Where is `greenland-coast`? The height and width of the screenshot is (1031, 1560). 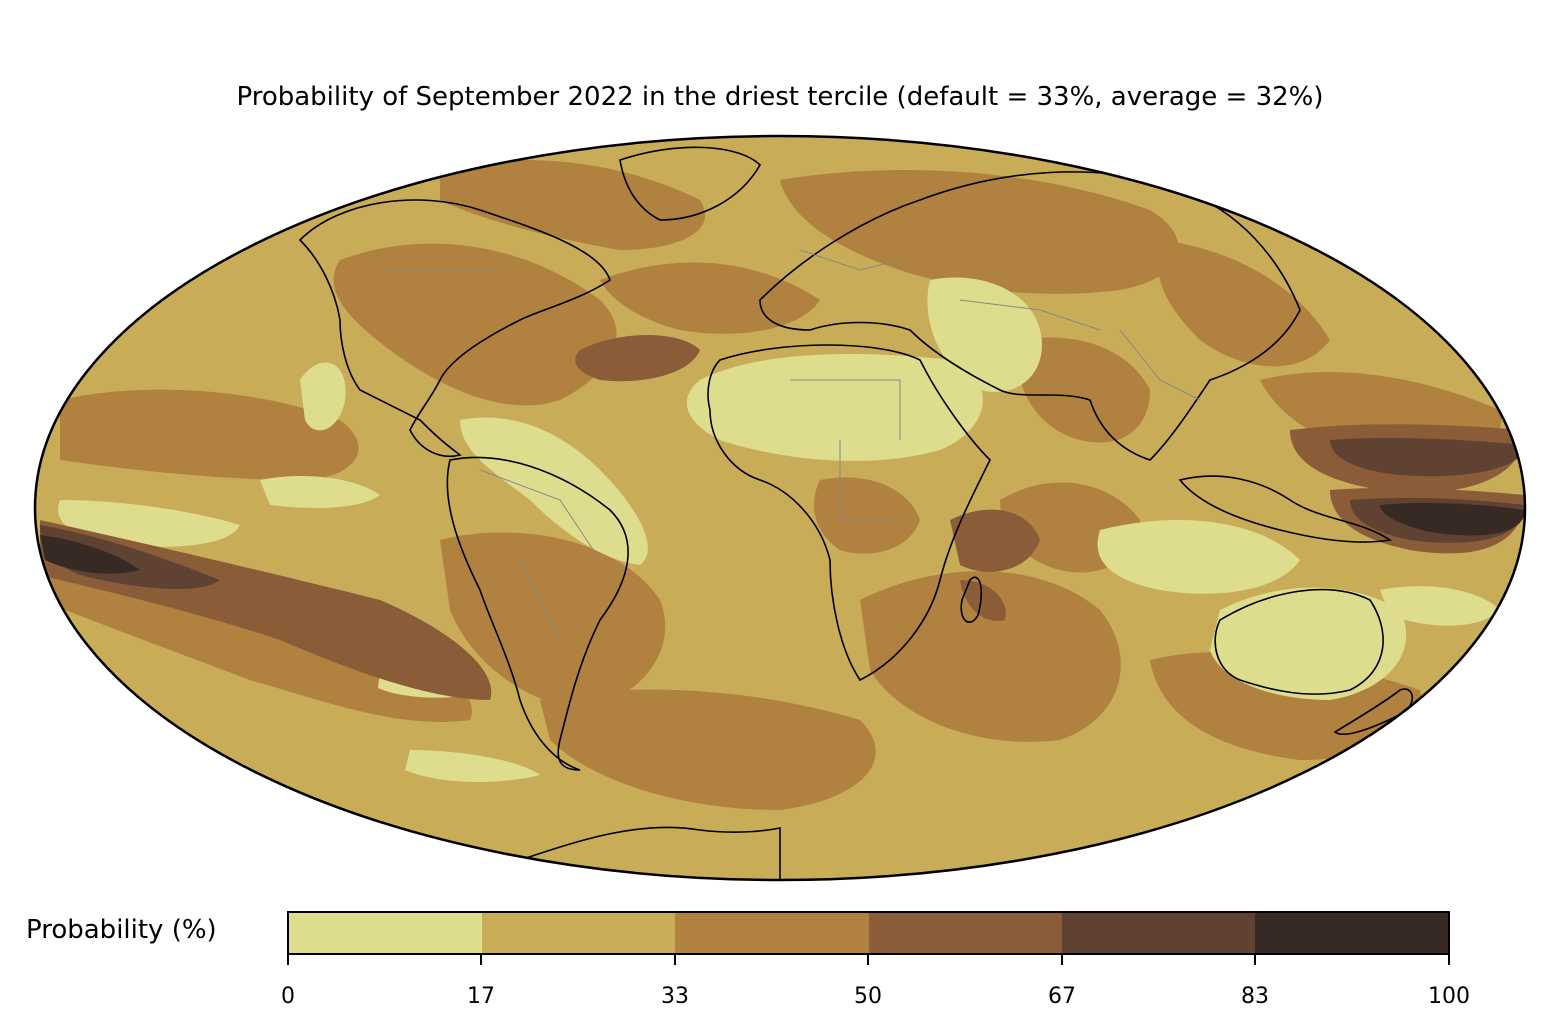 greenland-coast is located at coordinates (690, 183).